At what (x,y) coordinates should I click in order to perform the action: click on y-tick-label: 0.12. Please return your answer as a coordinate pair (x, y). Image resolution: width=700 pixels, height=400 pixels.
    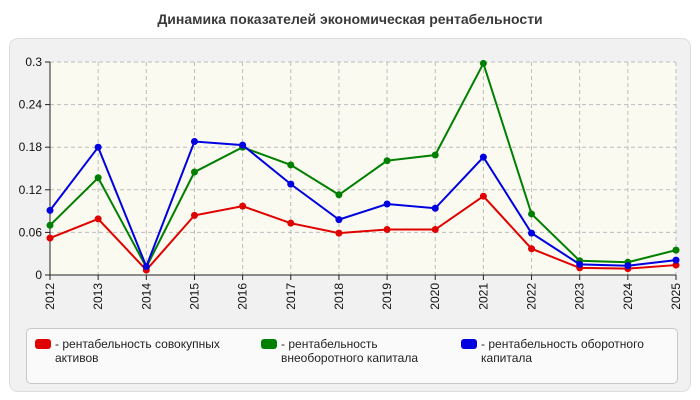
    Looking at the image, I should click on (31, 190).